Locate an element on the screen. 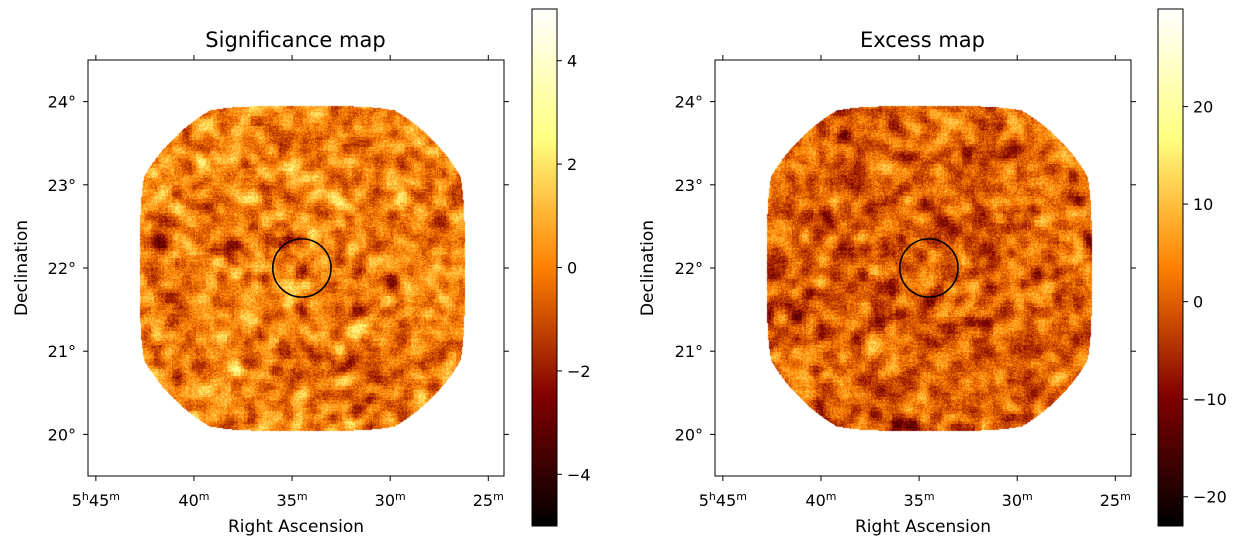 This screenshot has height=541, width=1247. chart-title: Significance map is located at coordinates (295, 40).